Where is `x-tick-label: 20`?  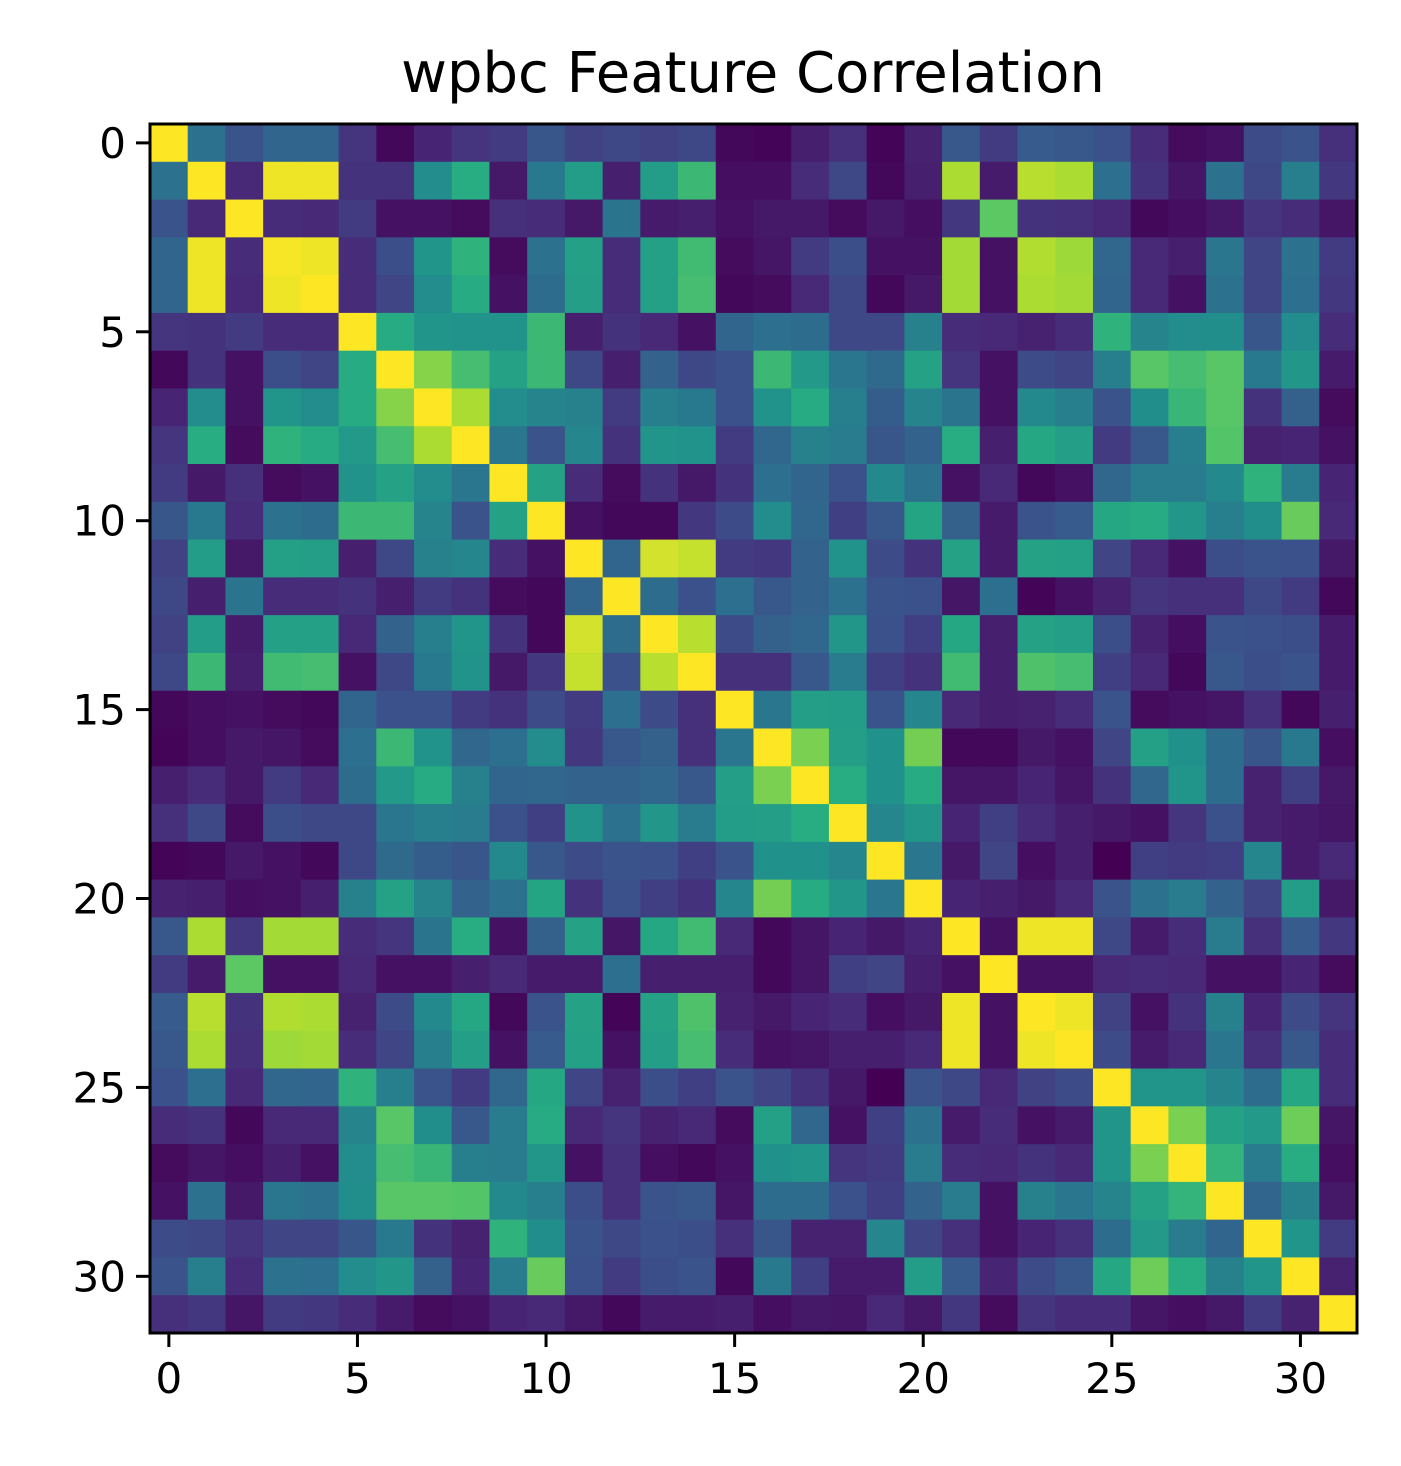 x-tick-label: 20 is located at coordinates (923, 1378).